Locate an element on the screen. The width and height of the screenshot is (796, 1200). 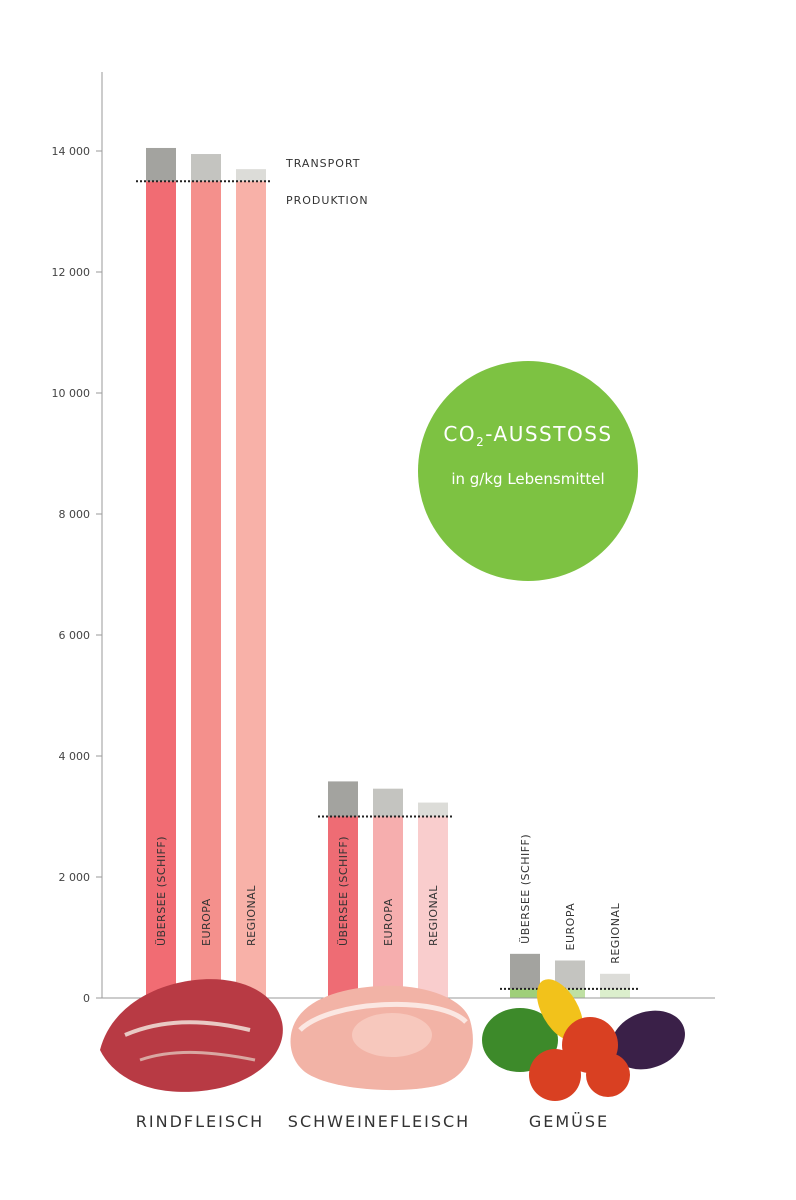
category-label: SCHWEINEFLEISCH is located at coordinates (379, 1121).